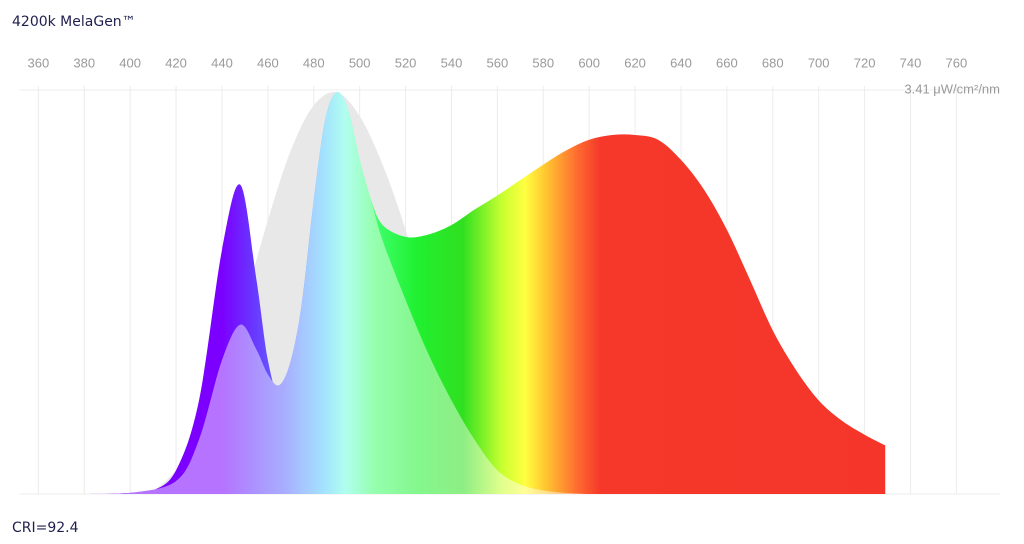 The width and height of the screenshot is (1024, 544). What do you see at coordinates (911, 62) in the screenshot?
I see `x-tick-label: 740` at bounding box center [911, 62].